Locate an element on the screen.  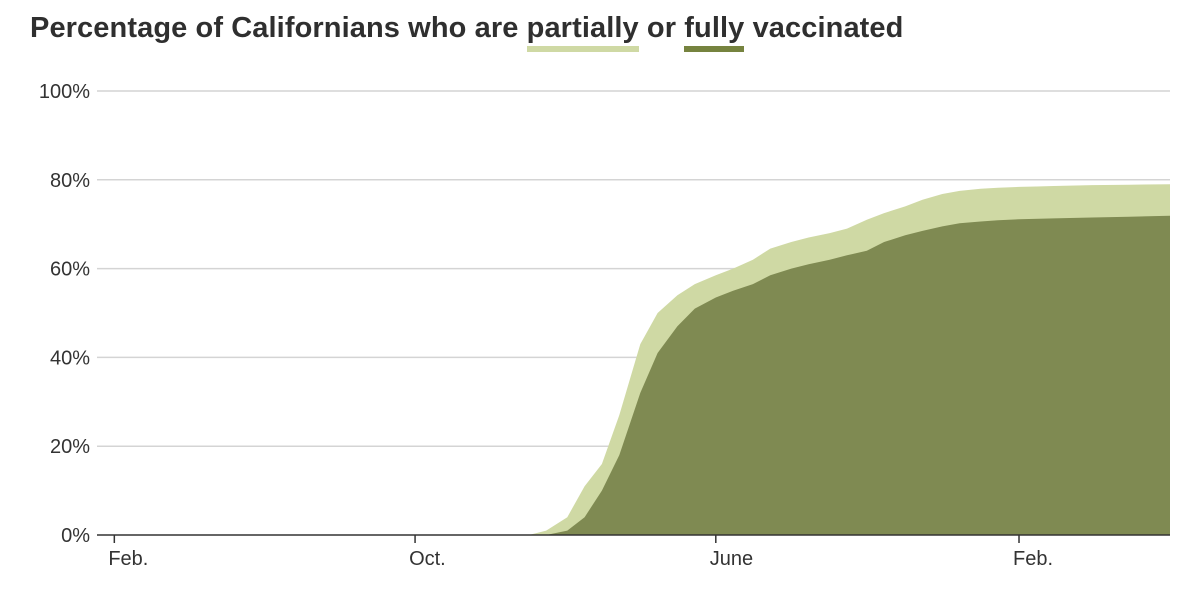
x-tick-label: Oct. is located at coordinates (427, 559).